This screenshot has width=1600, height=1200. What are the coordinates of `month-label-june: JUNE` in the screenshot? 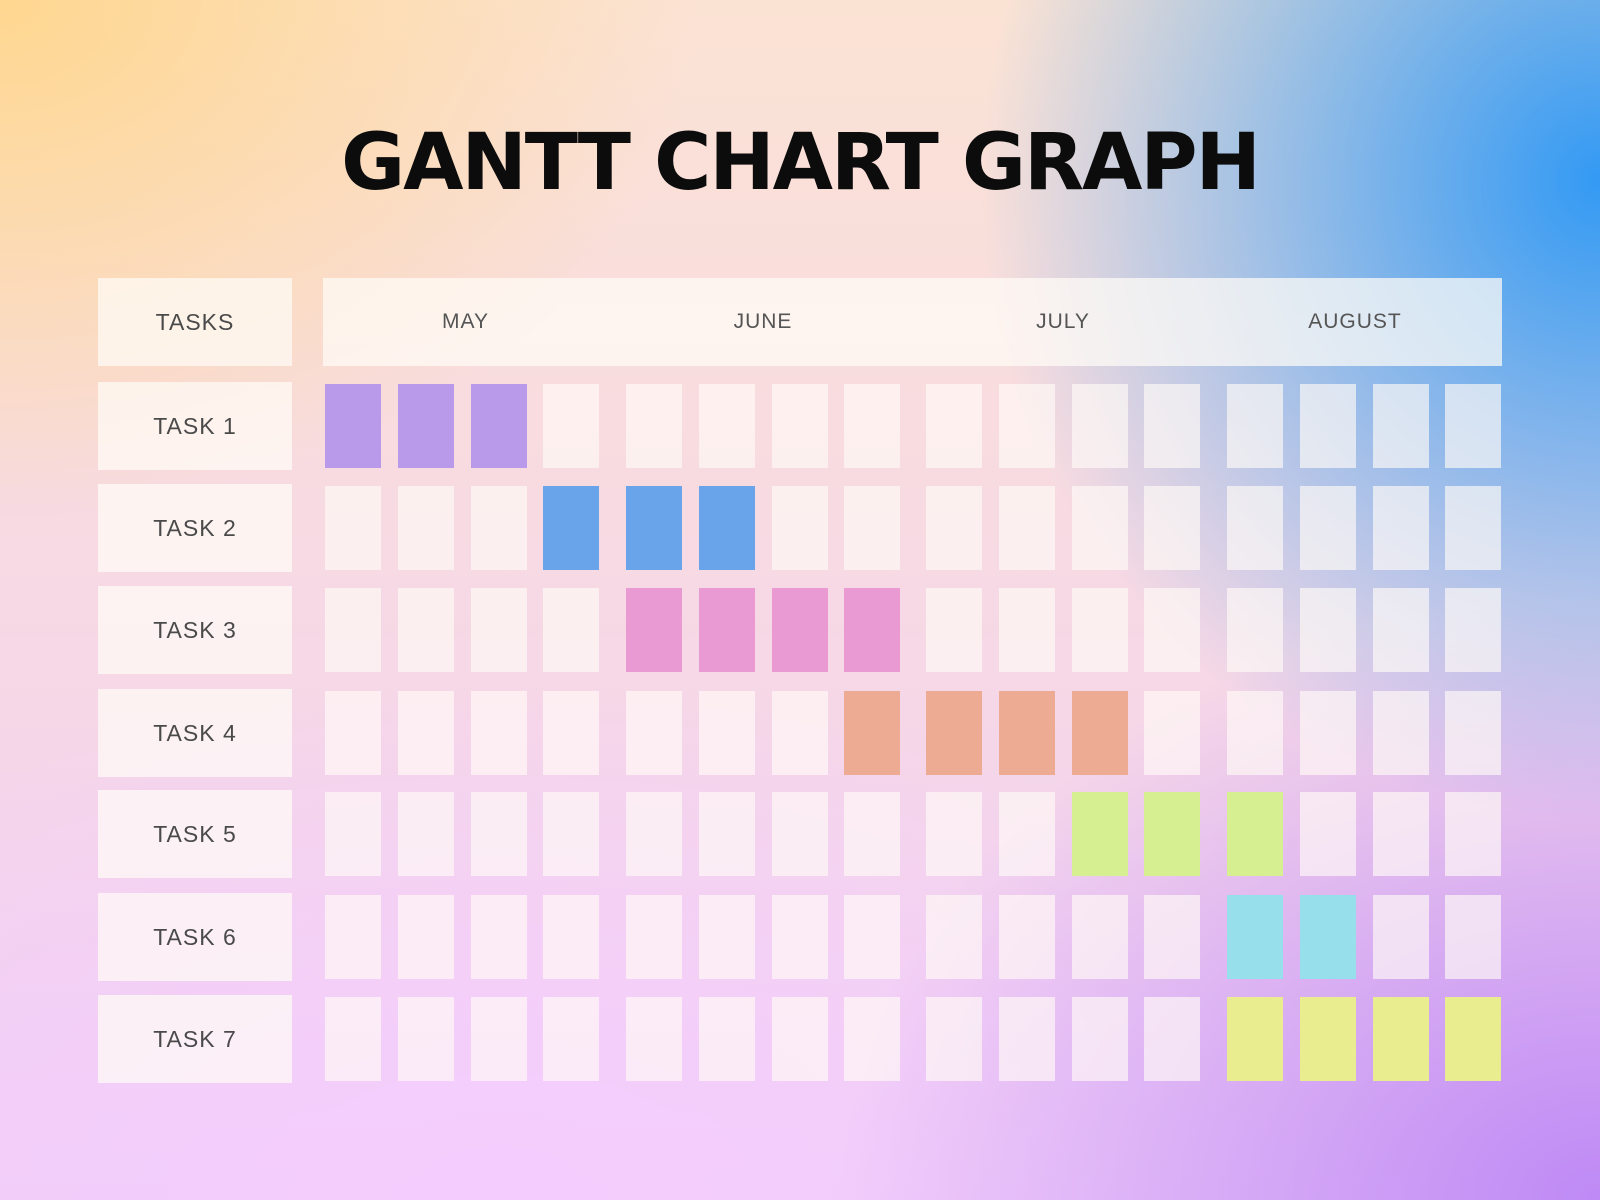 It's located at (763, 321).